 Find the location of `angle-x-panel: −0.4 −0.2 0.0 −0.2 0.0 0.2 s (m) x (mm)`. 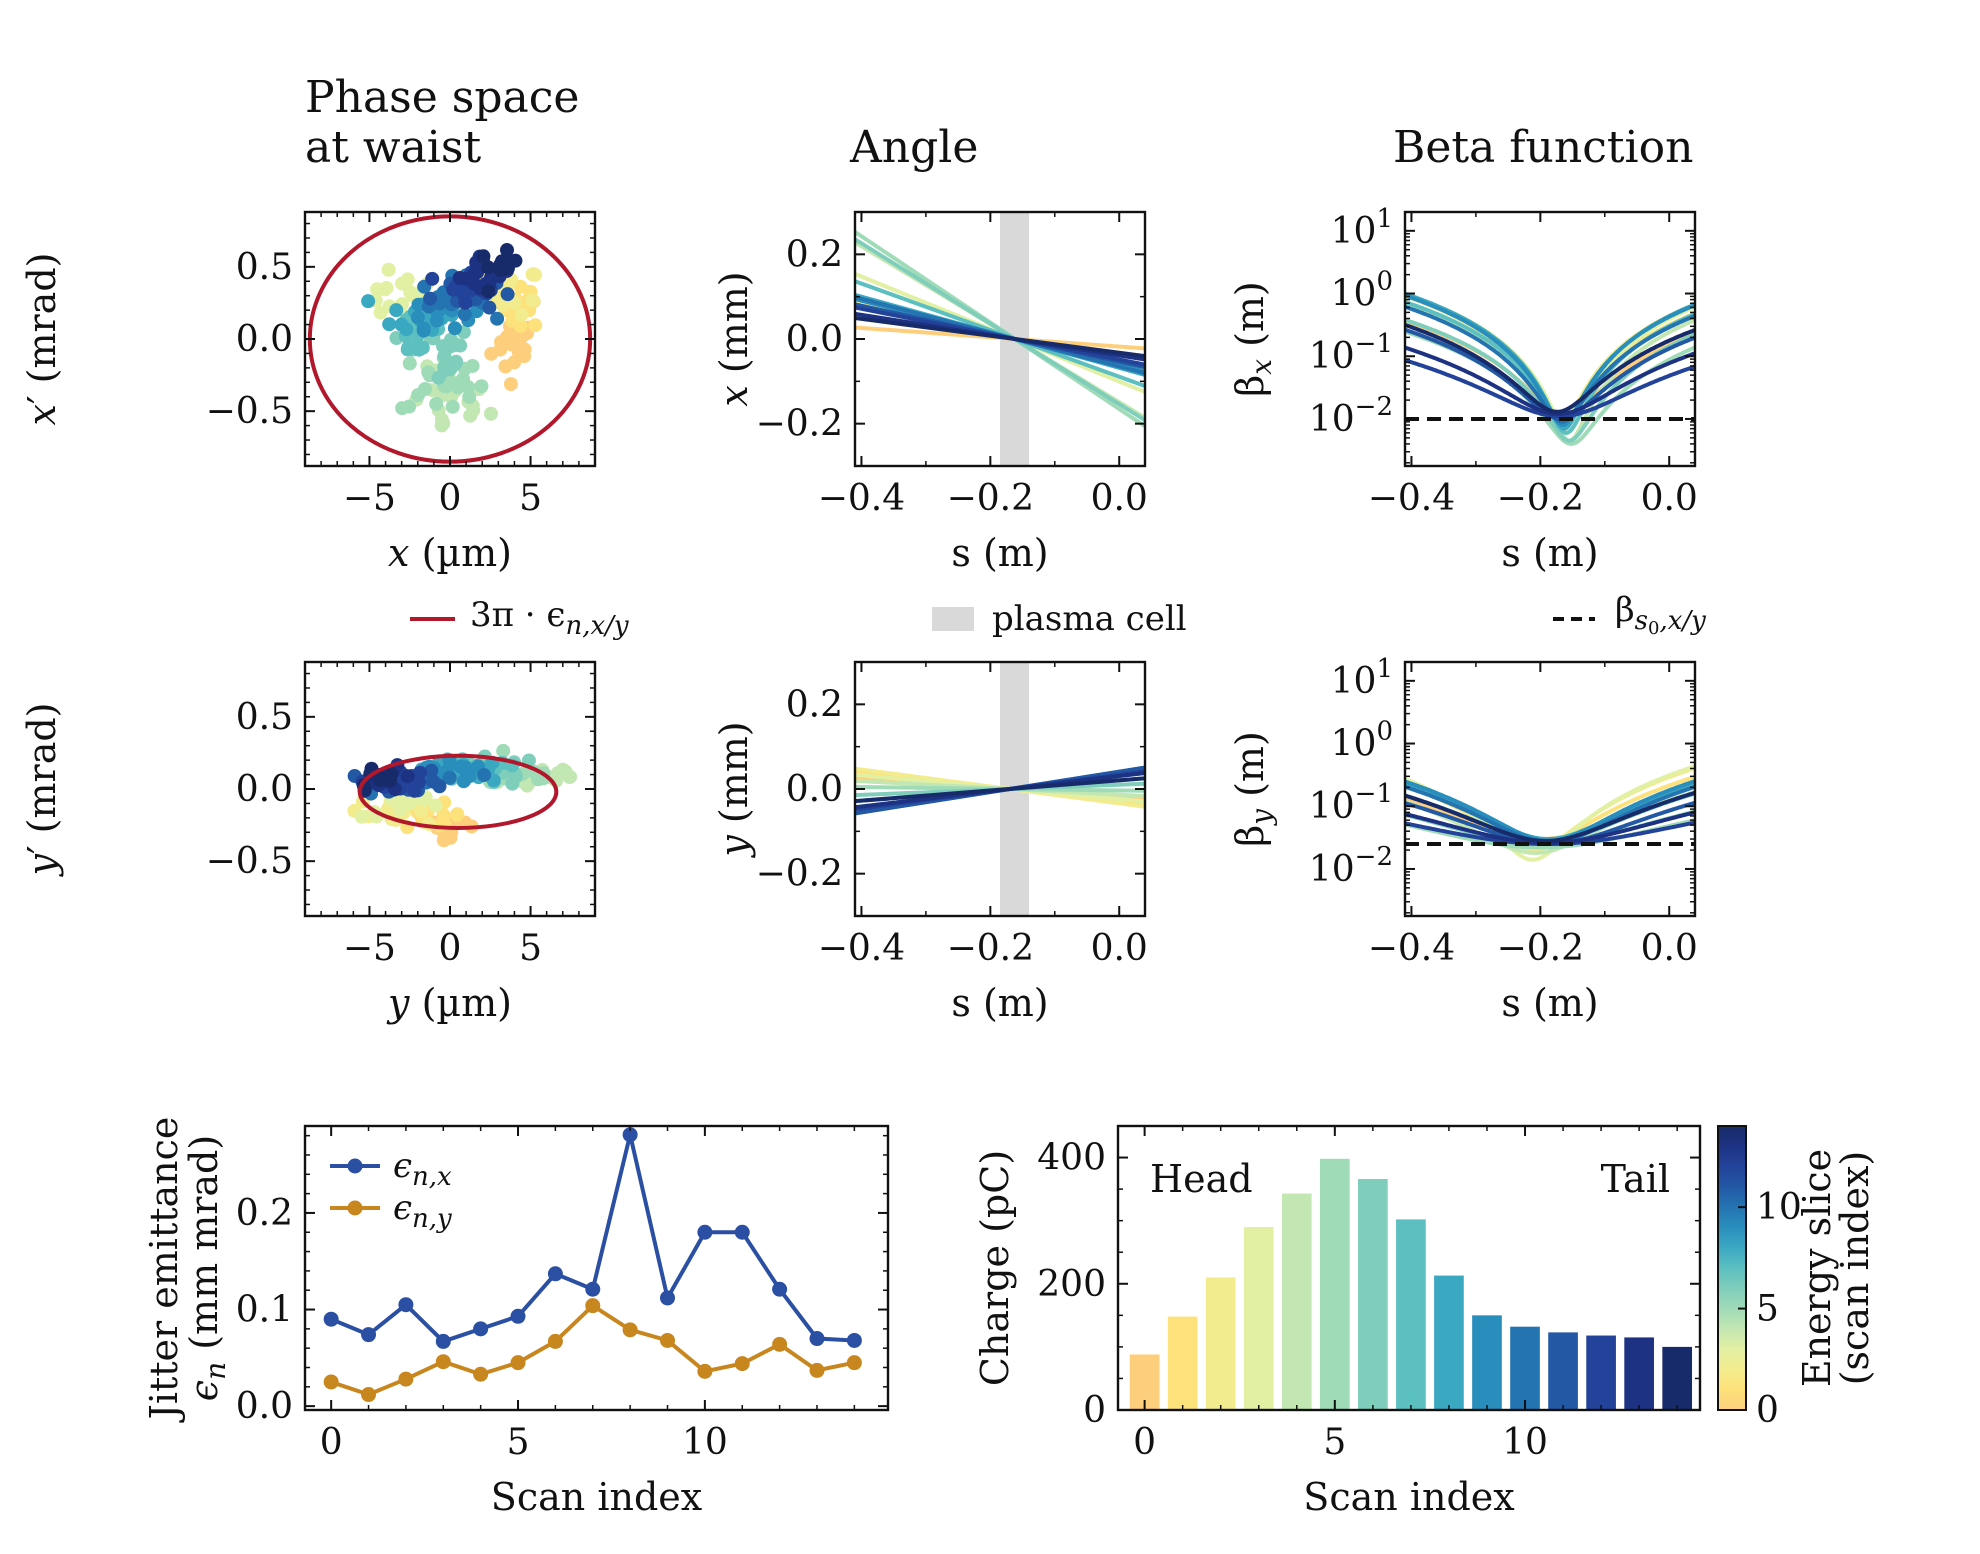

angle-x-panel: −0.4 −0.2 0.0 −0.2 0.0 0.2 s (m) x (mm) is located at coordinates (930, 392).